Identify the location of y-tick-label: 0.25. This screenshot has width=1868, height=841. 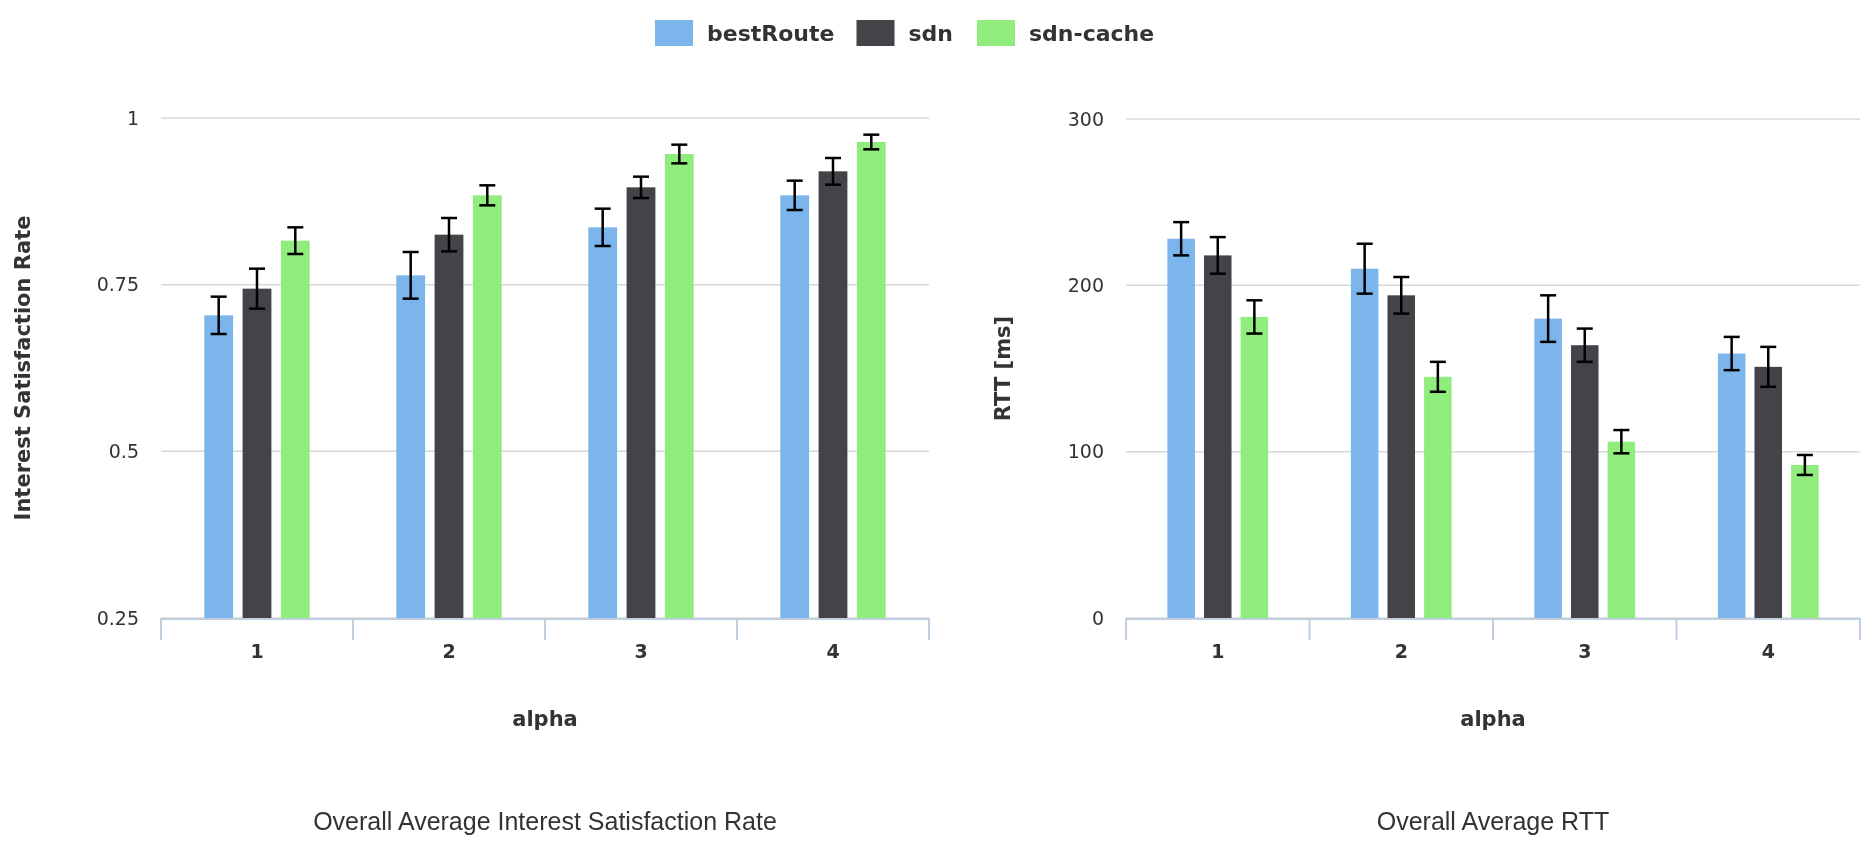
(117, 617).